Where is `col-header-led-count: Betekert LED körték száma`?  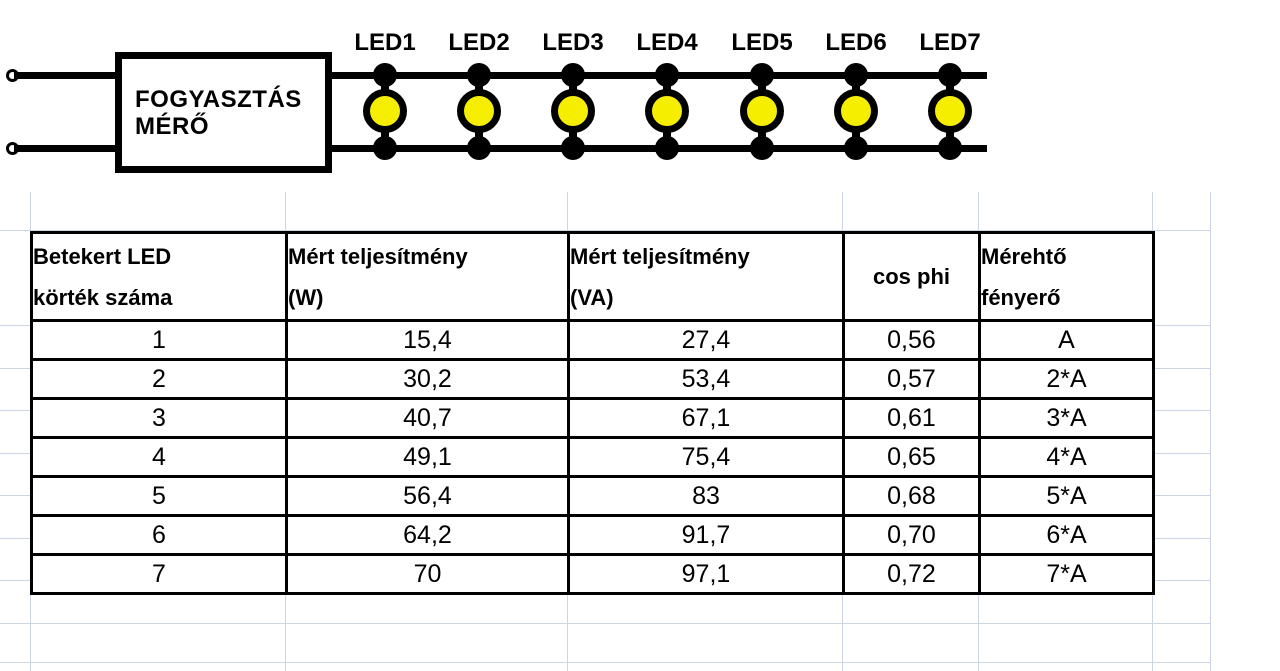
col-header-led-count: Betekert LED körték száma is located at coordinates (159, 276).